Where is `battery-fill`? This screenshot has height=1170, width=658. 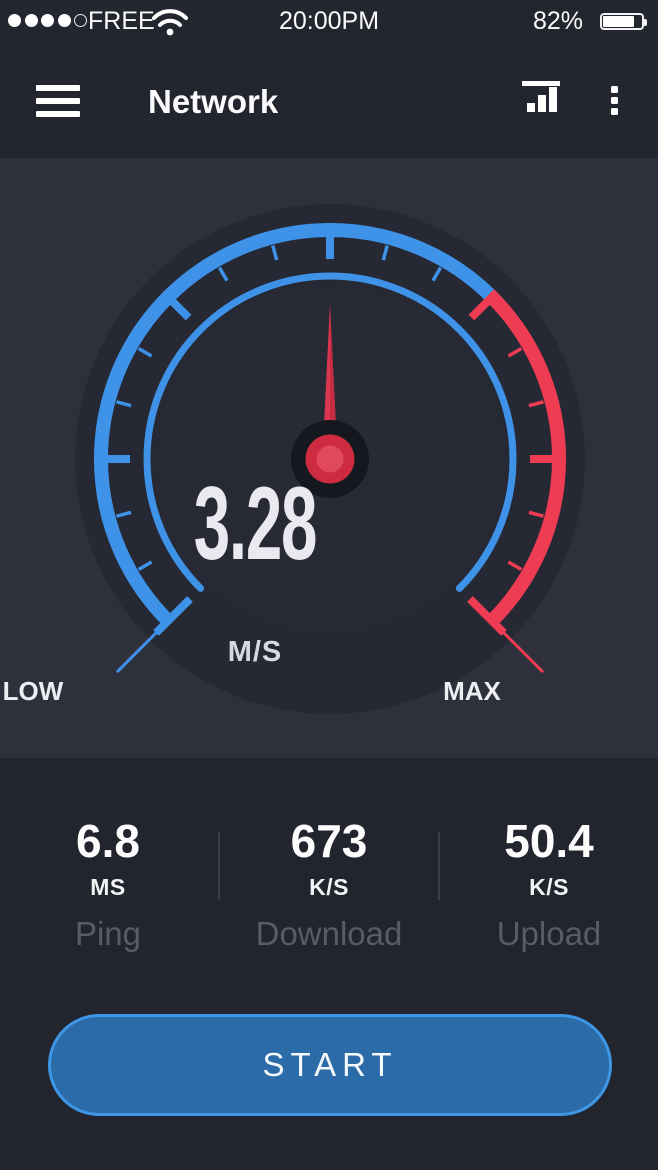 battery-fill is located at coordinates (618, 21).